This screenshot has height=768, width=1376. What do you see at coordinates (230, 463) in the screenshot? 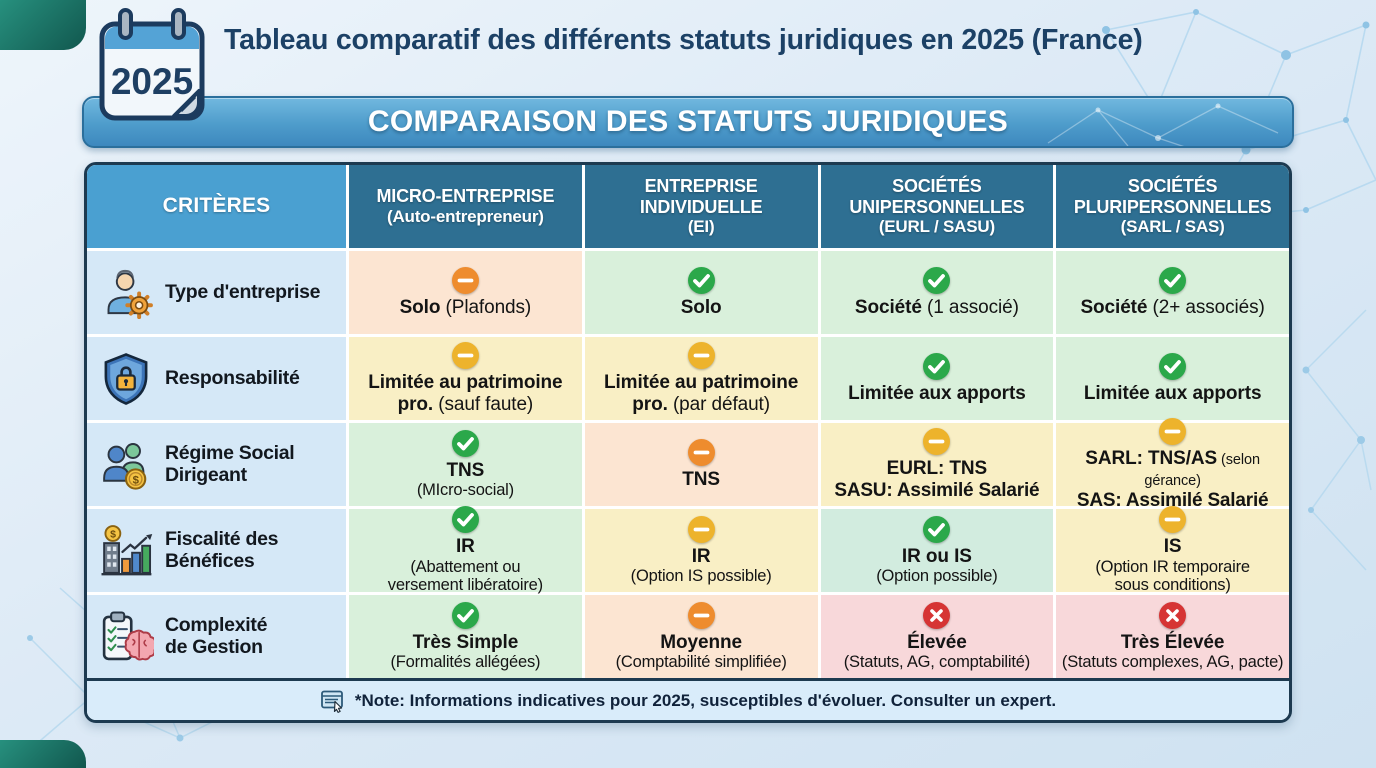
I see `criterion-label: Régime Social Dirigeant` at bounding box center [230, 463].